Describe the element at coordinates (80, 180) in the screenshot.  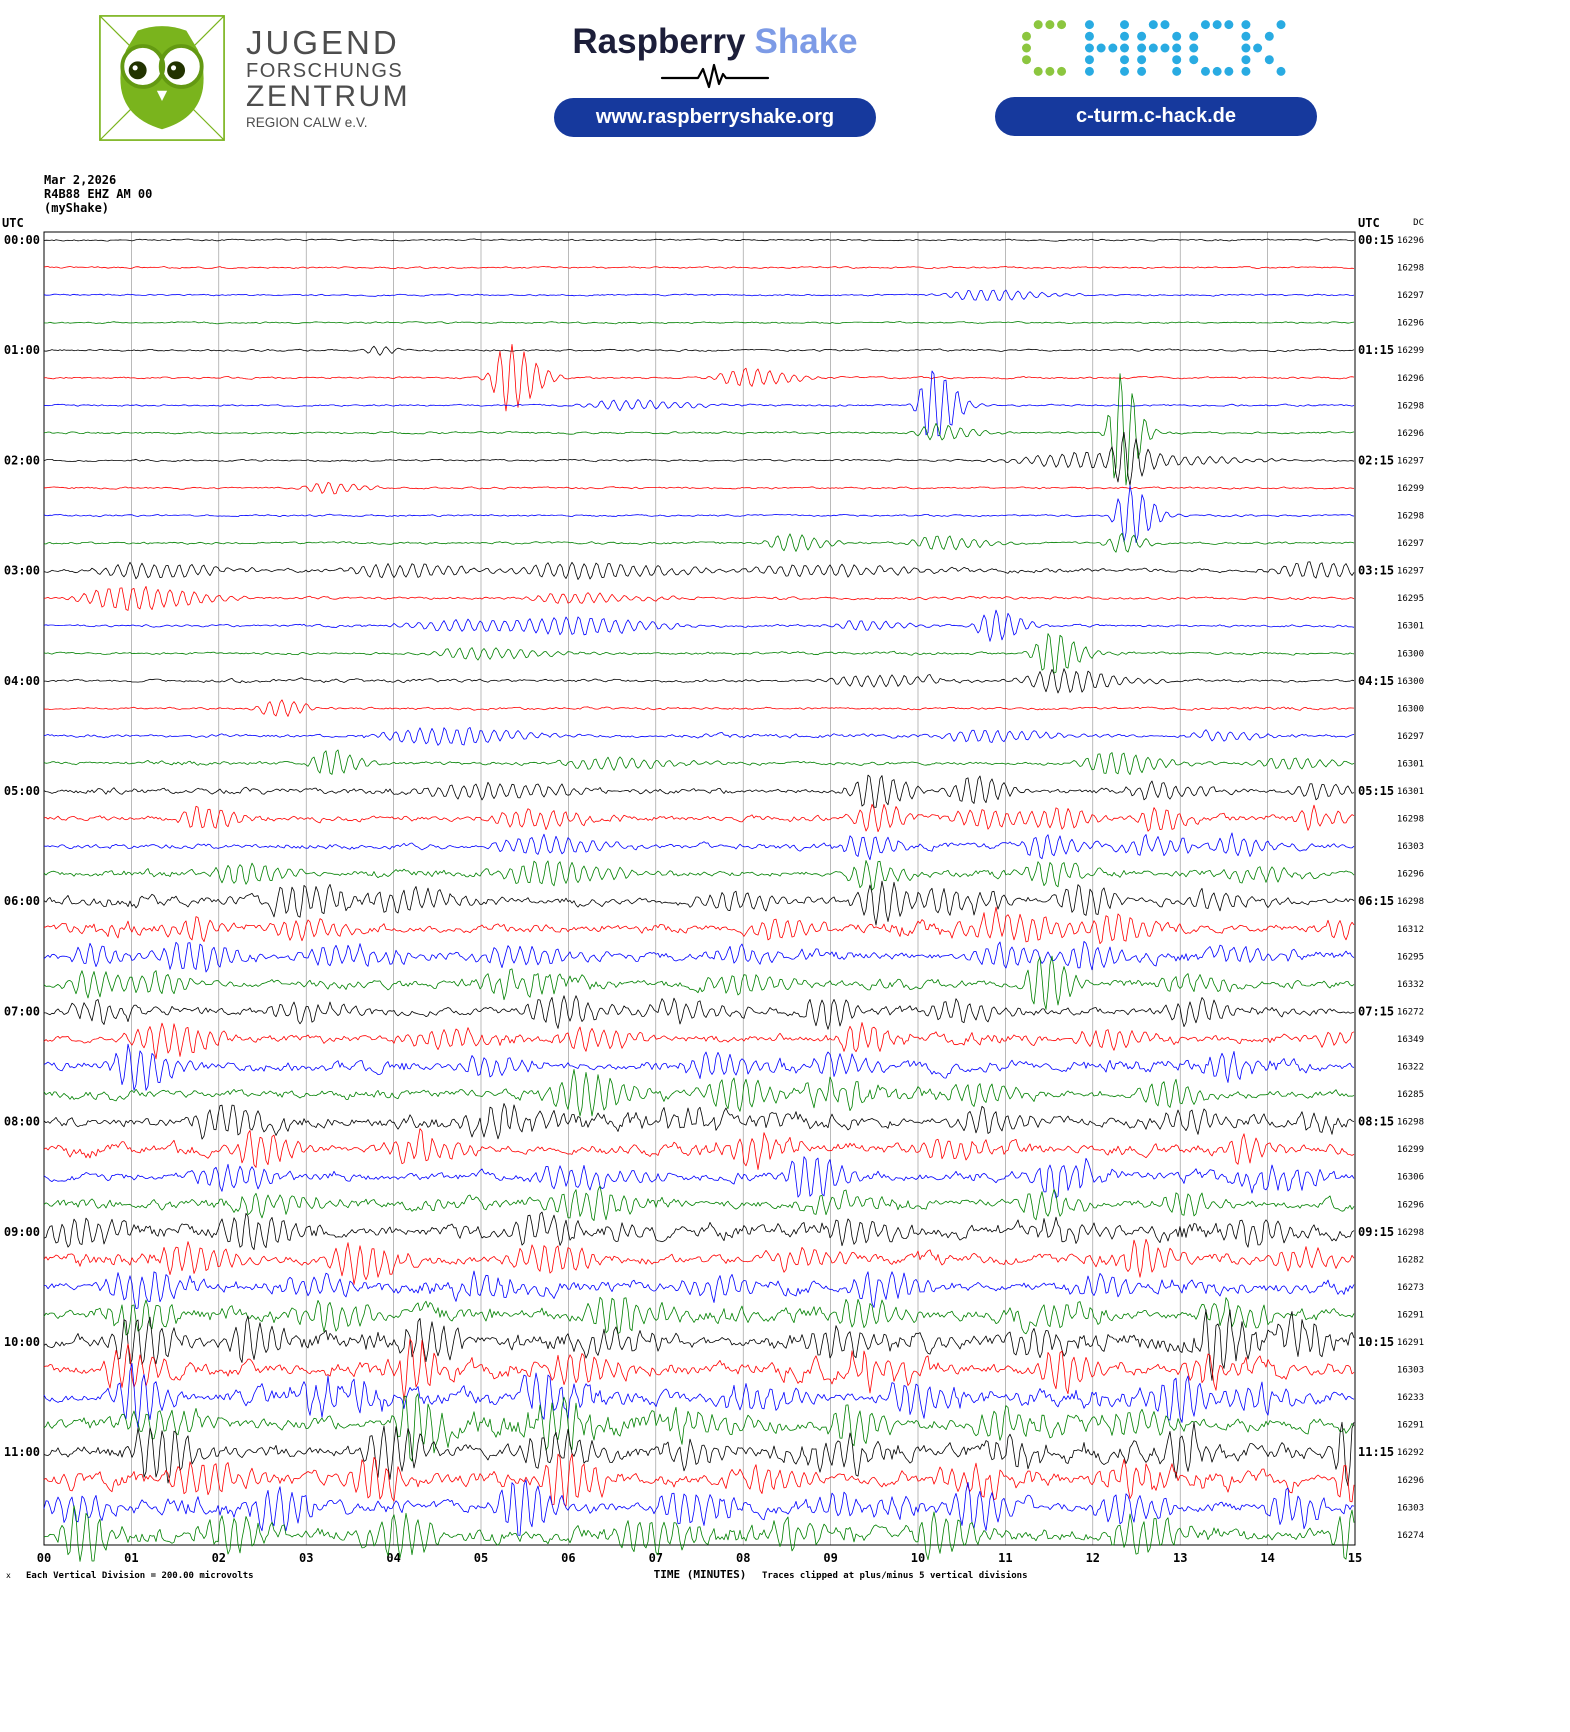
I see `chart-title-line: Mar 2,2026` at that location.